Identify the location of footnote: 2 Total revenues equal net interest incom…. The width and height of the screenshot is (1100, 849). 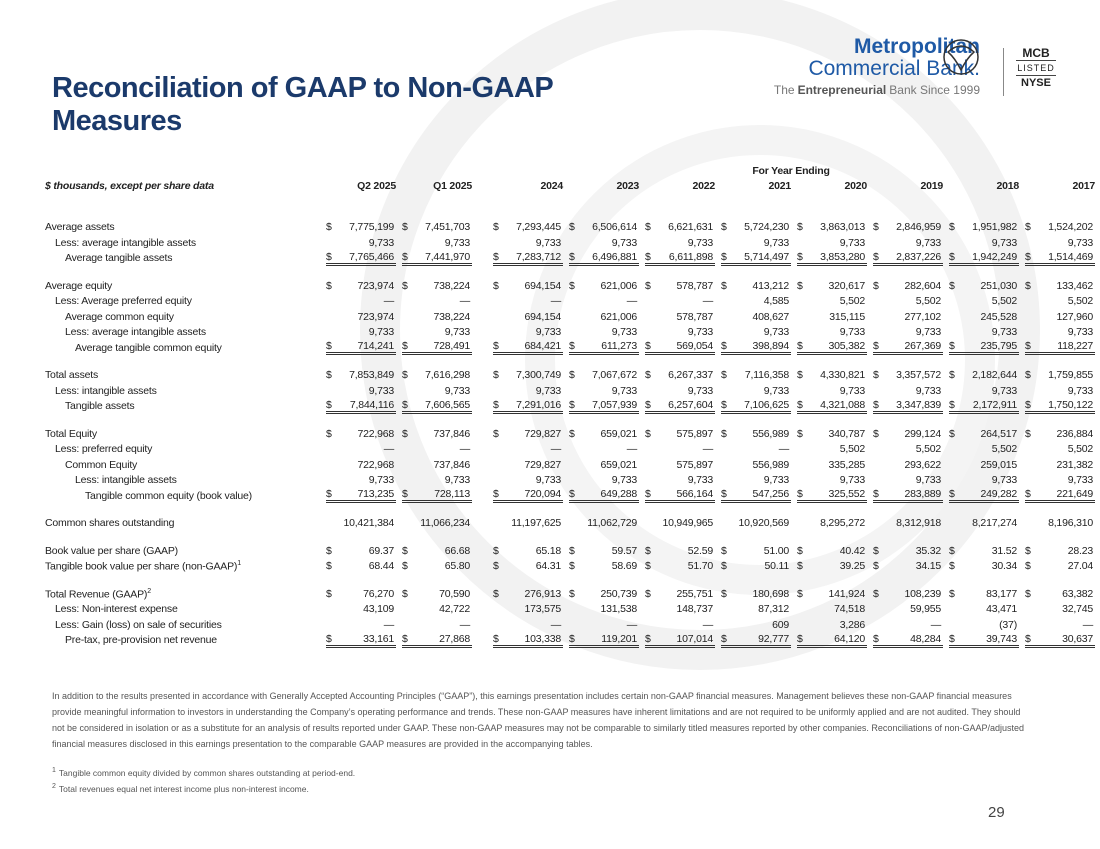
(203, 788).